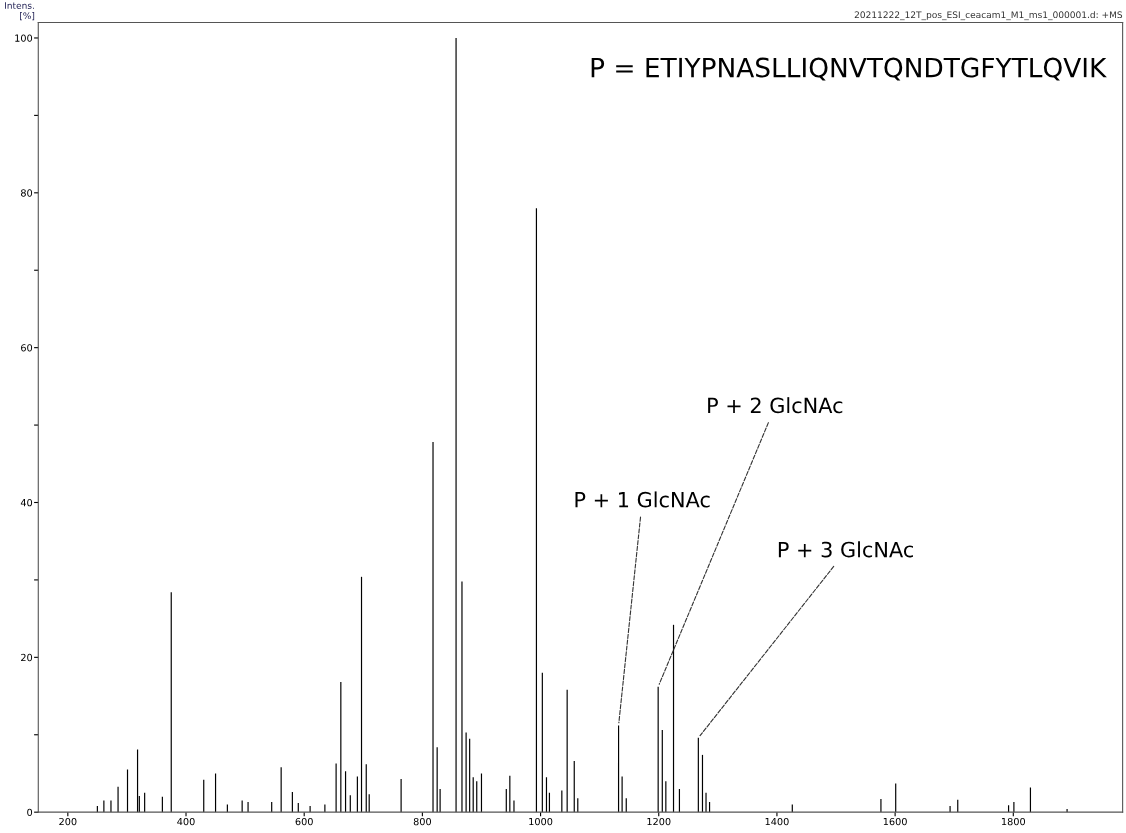 This screenshot has width=1126, height=833. I want to click on y-tick-label: 100, so click(24, 38).